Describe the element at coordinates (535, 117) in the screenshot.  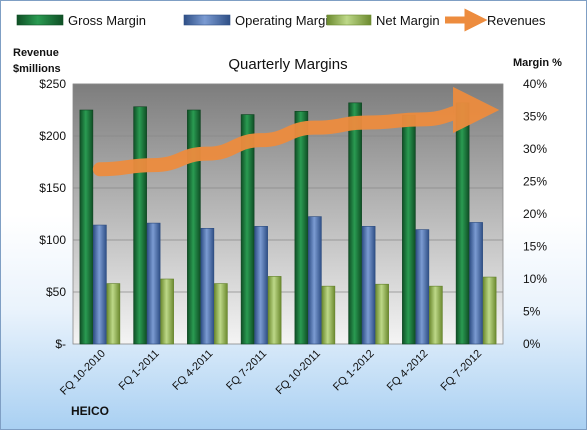
I see `right-tick-label: 35%` at that location.